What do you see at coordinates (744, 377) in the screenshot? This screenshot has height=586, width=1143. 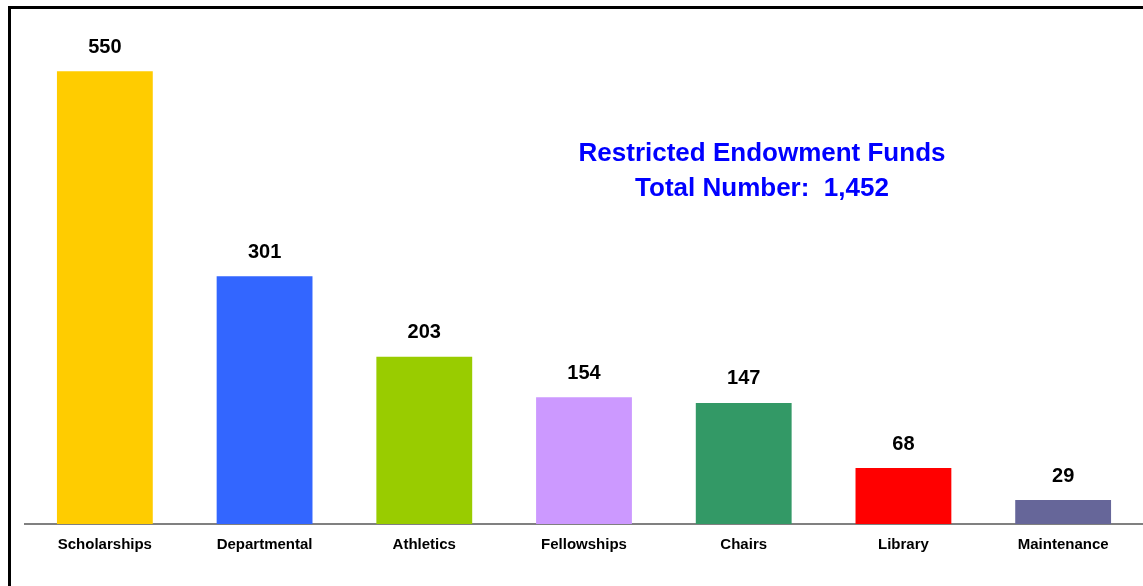 I see `data-label: 147` at bounding box center [744, 377].